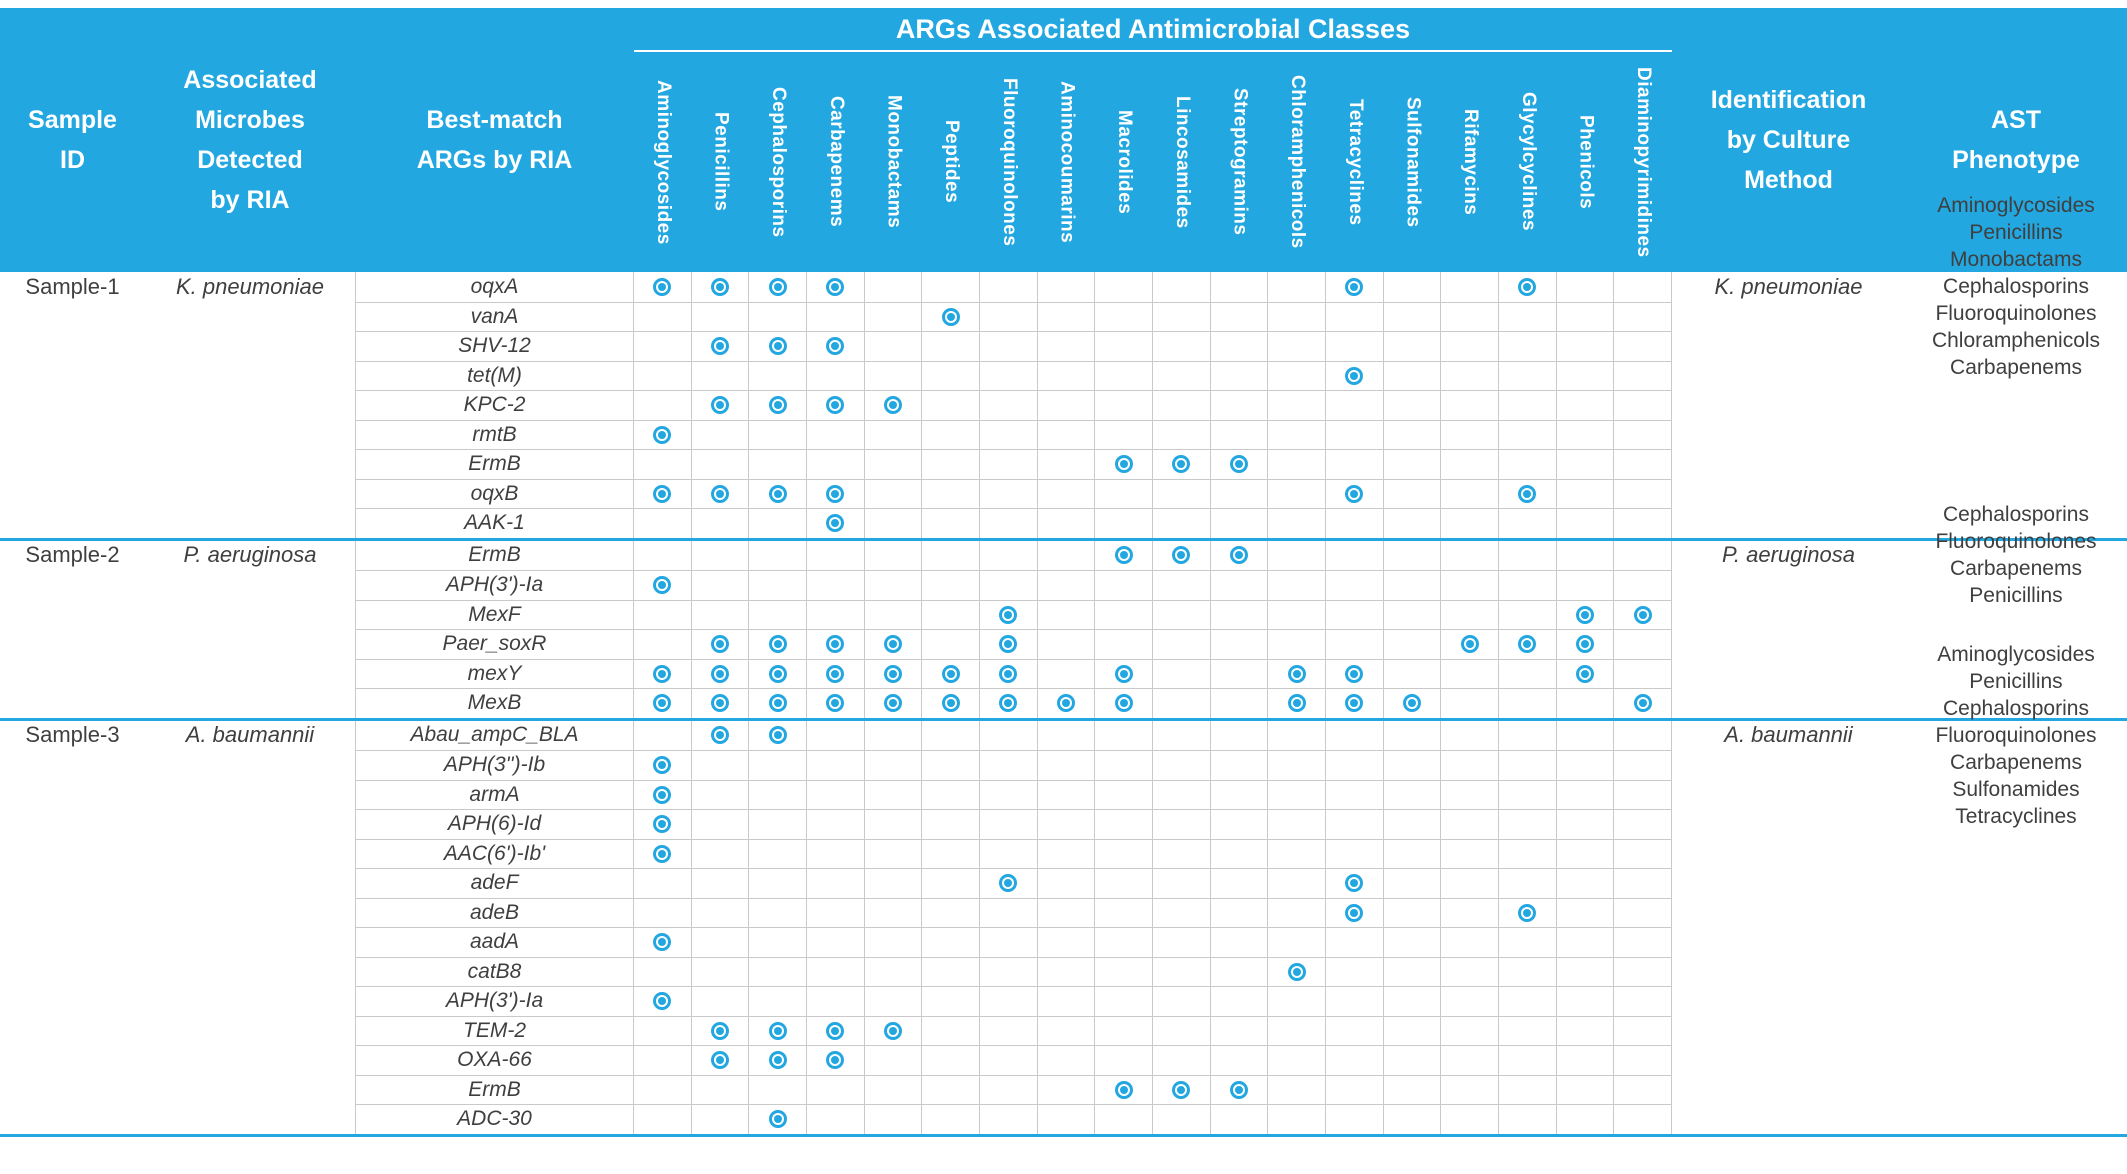  What do you see at coordinates (663, 162) in the screenshot?
I see `class-column-label: Aminoglycosides` at bounding box center [663, 162].